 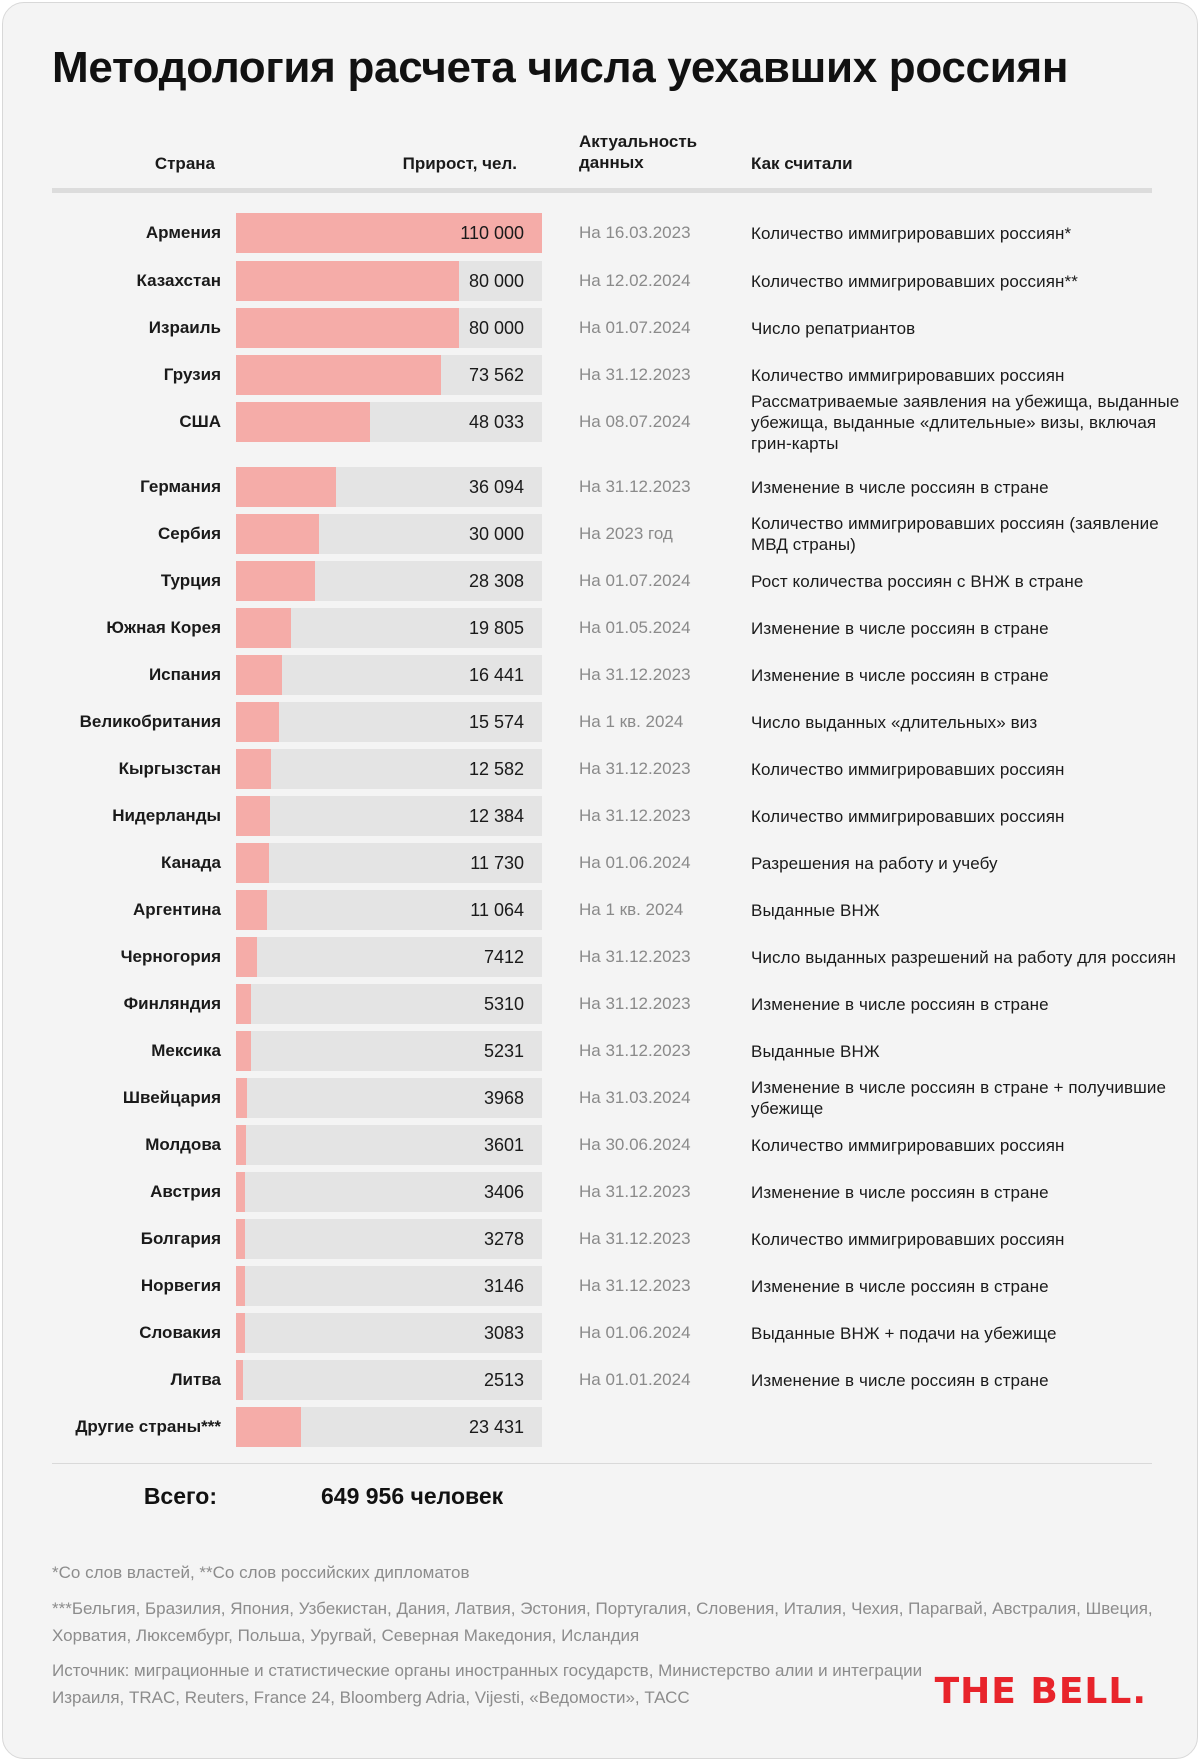 I want to click on value-label: 15 574, so click(x=496, y=722).